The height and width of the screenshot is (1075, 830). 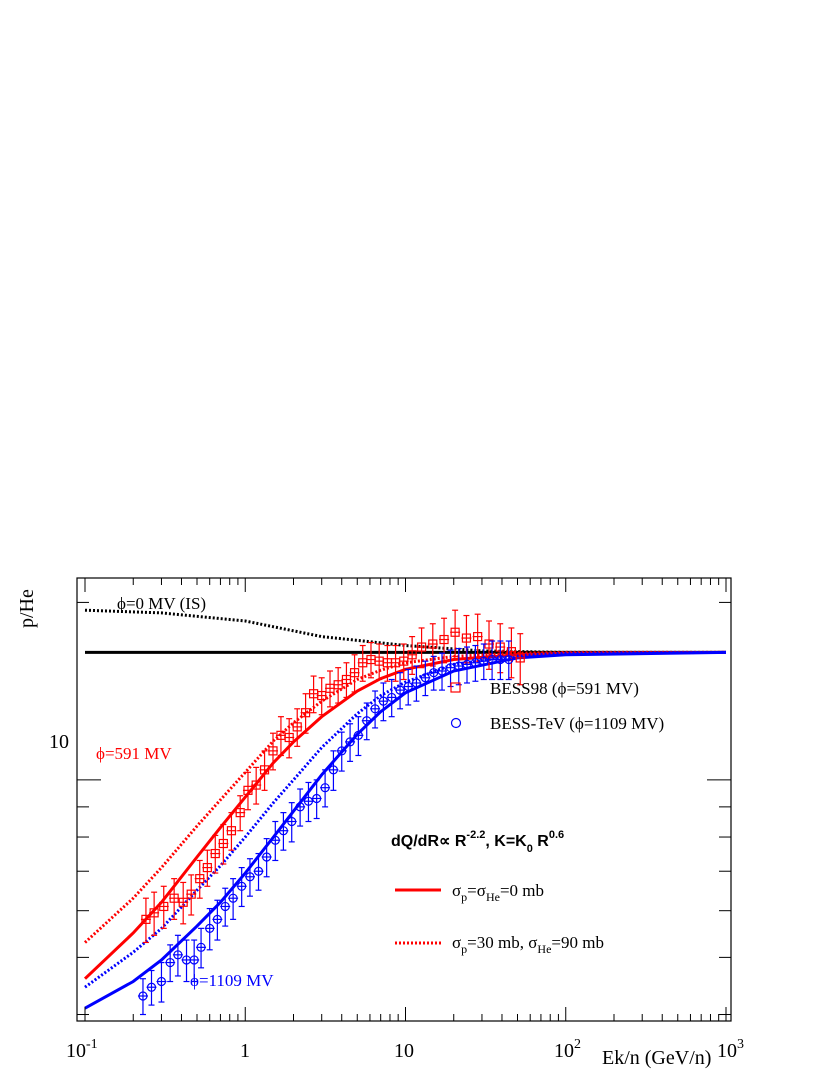 What do you see at coordinates (455, 687) in the screenshot?
I see `legend-square-marker` at bounding box center [455, 687].